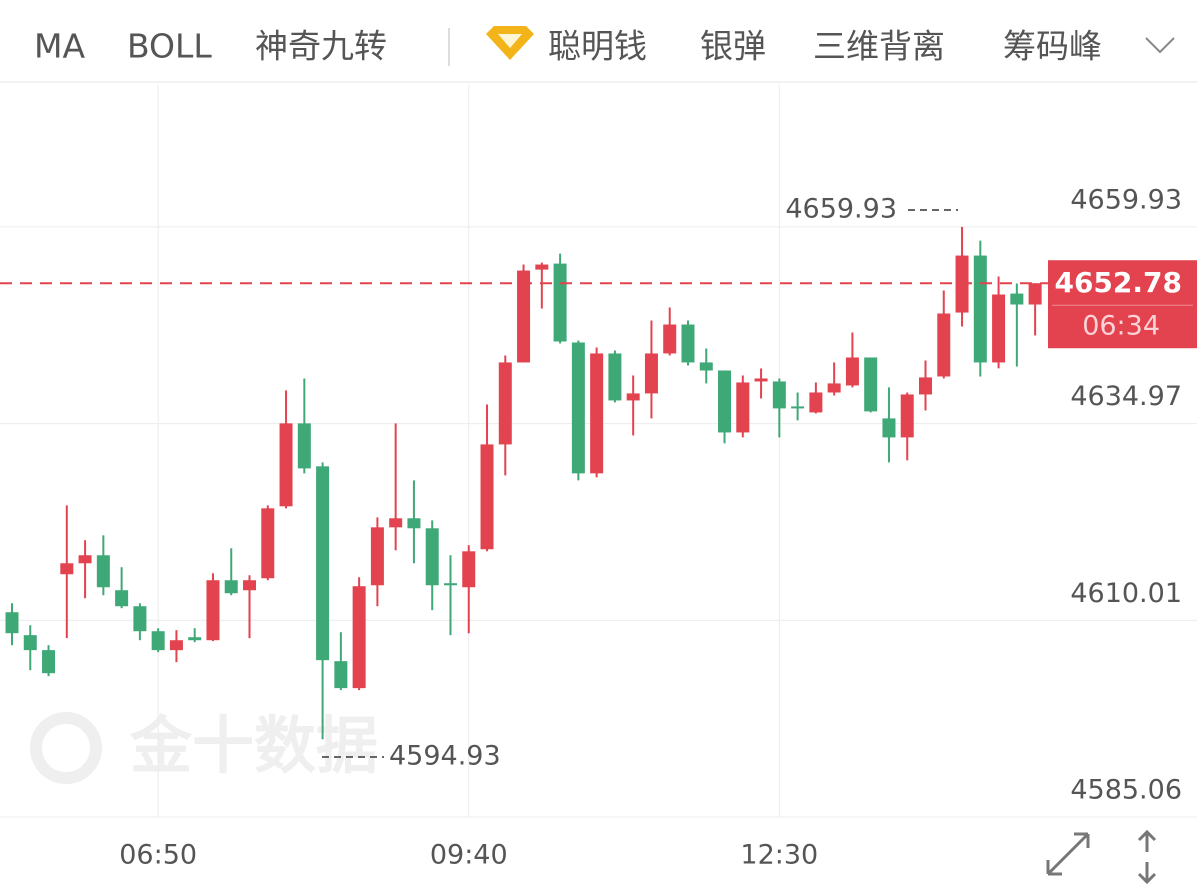 This screenshot has width=1197, height=891. Describe the element at coordinates (879, 46) in the screenshot. I see `toolbar-item: 三维背离` at that location.